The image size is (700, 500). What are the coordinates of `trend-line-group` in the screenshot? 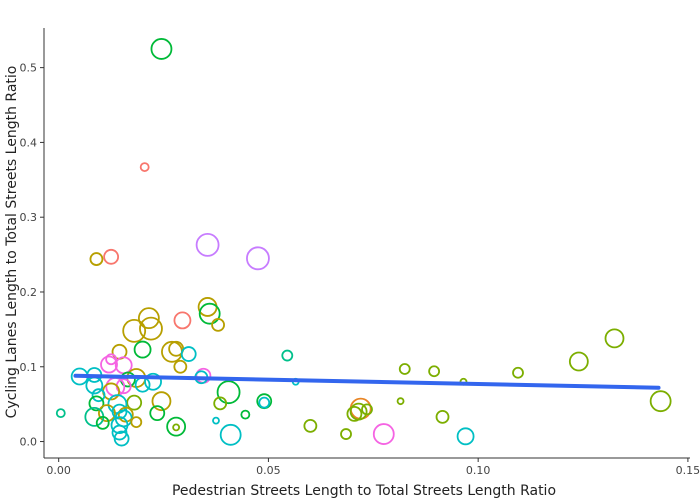 It's located at (367, 381).